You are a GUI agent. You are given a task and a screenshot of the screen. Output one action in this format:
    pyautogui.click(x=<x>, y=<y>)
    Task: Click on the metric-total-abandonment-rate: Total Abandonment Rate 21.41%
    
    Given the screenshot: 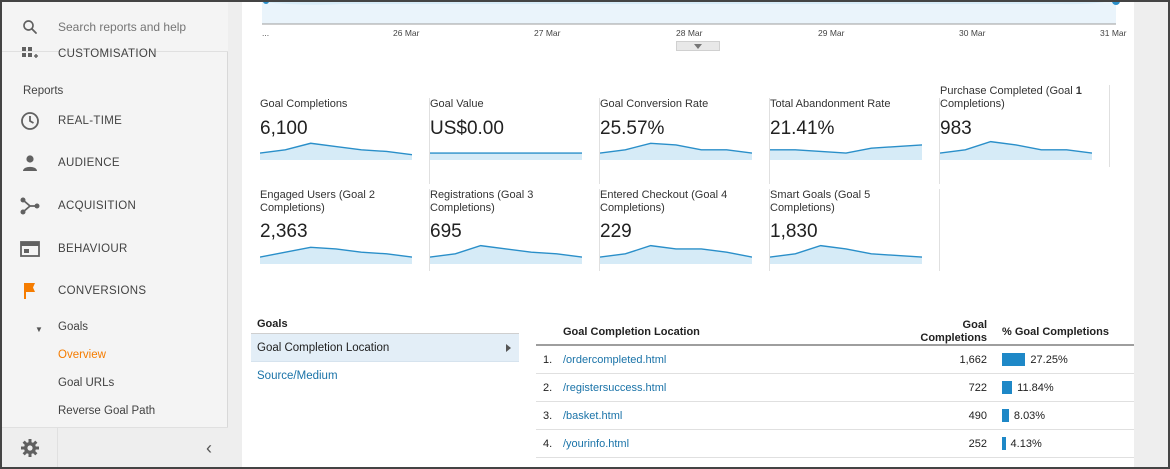 What is the action you would take?
    pyautogui.click(x=855, y=141)
    